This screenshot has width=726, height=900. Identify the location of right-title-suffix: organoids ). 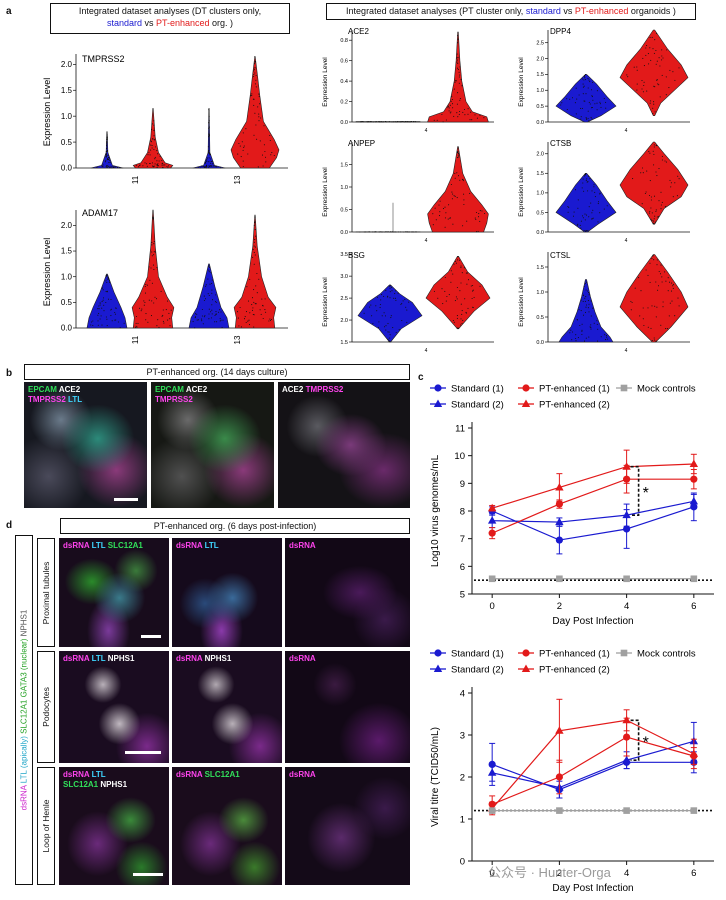
(652, 11).